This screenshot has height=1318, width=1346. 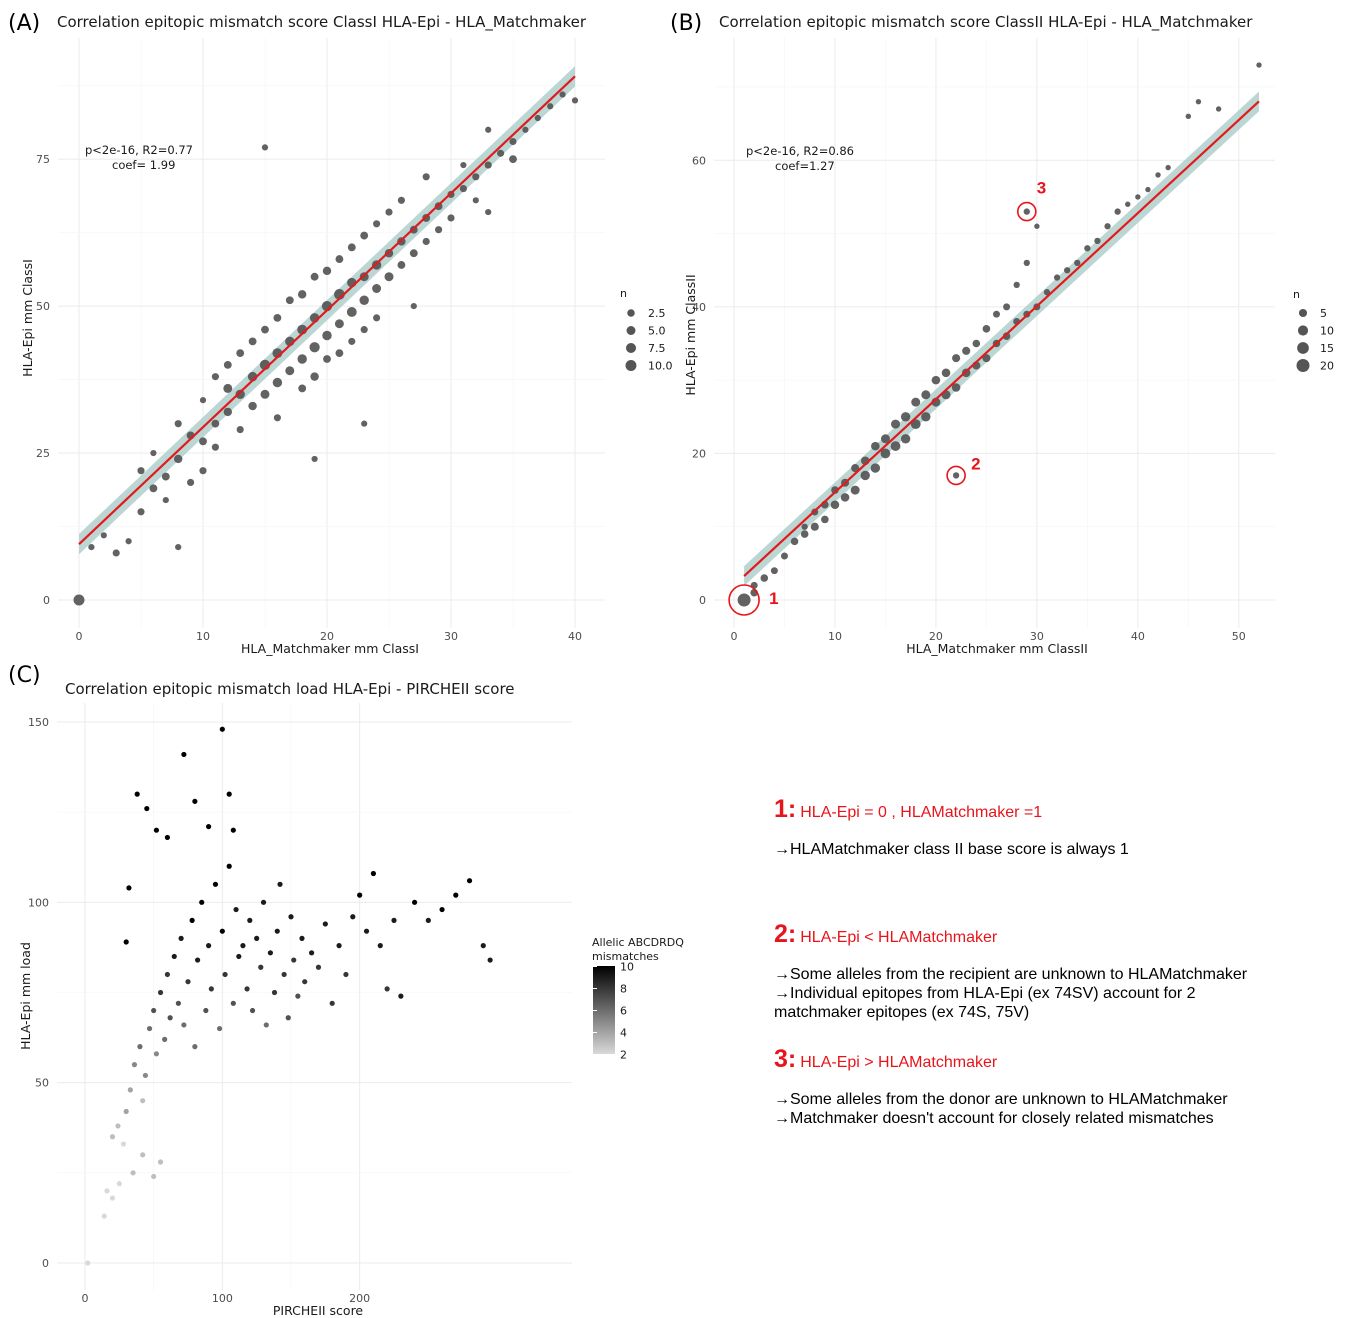 What do you see at coordinates (43, 306) in the screenshot?
I see `y-tick-label: 50` at bounding box center [43, 306].